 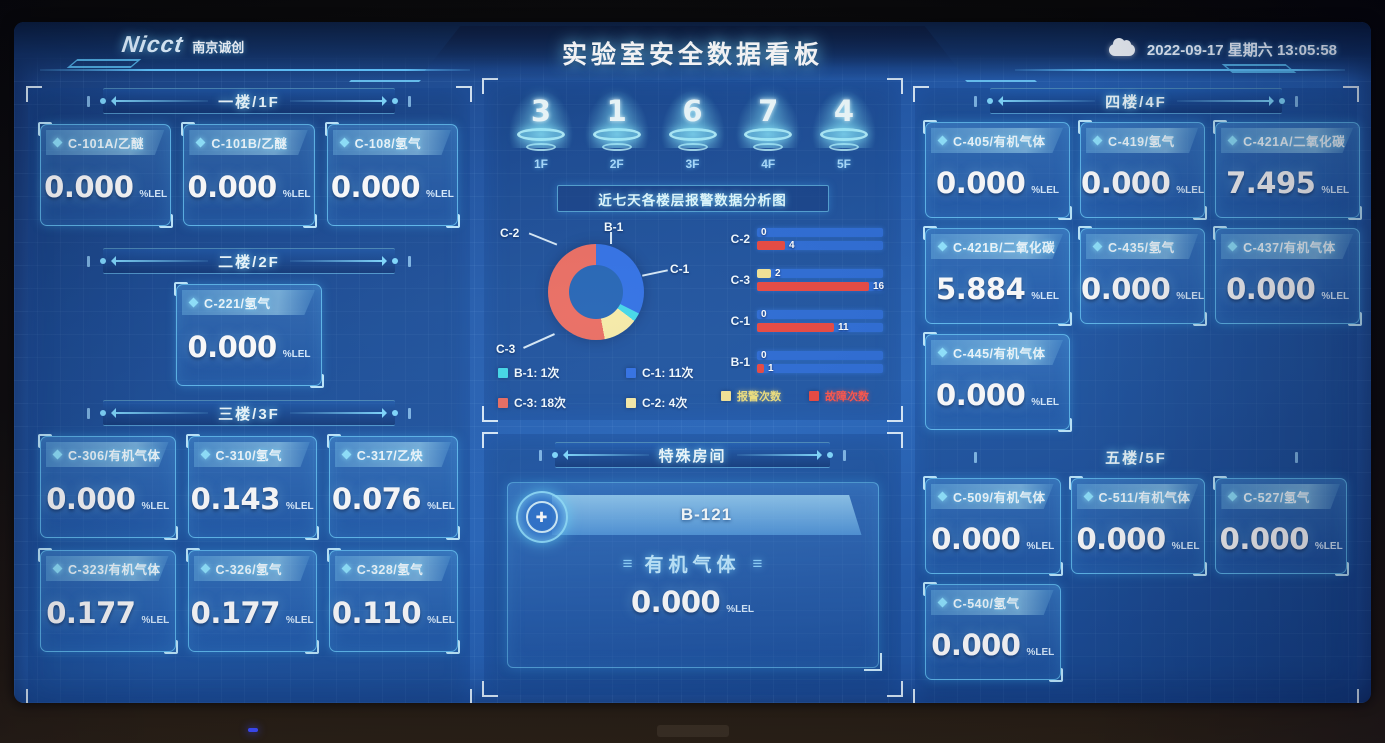 What do you see at coordinates (182, 44) in the screenshot?
I see `logo: Nicct 南京诚创` at bounding box center [182, 44].